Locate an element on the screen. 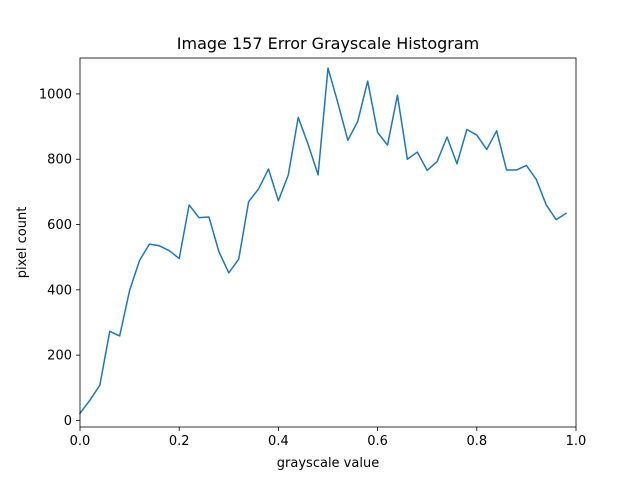 This screenshot has height=480, width=640. x-tick-label: 0.6 is located at coordinates (377, 441).